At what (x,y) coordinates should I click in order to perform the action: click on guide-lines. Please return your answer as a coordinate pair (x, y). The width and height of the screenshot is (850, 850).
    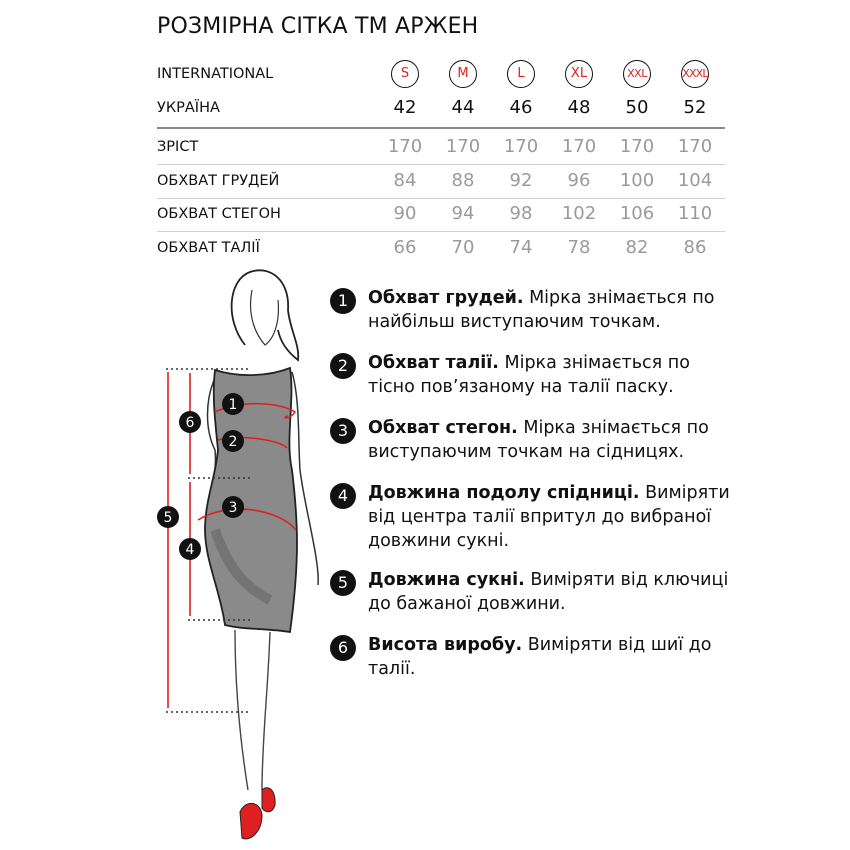
    Looking at the image, I should click on (208, 540).